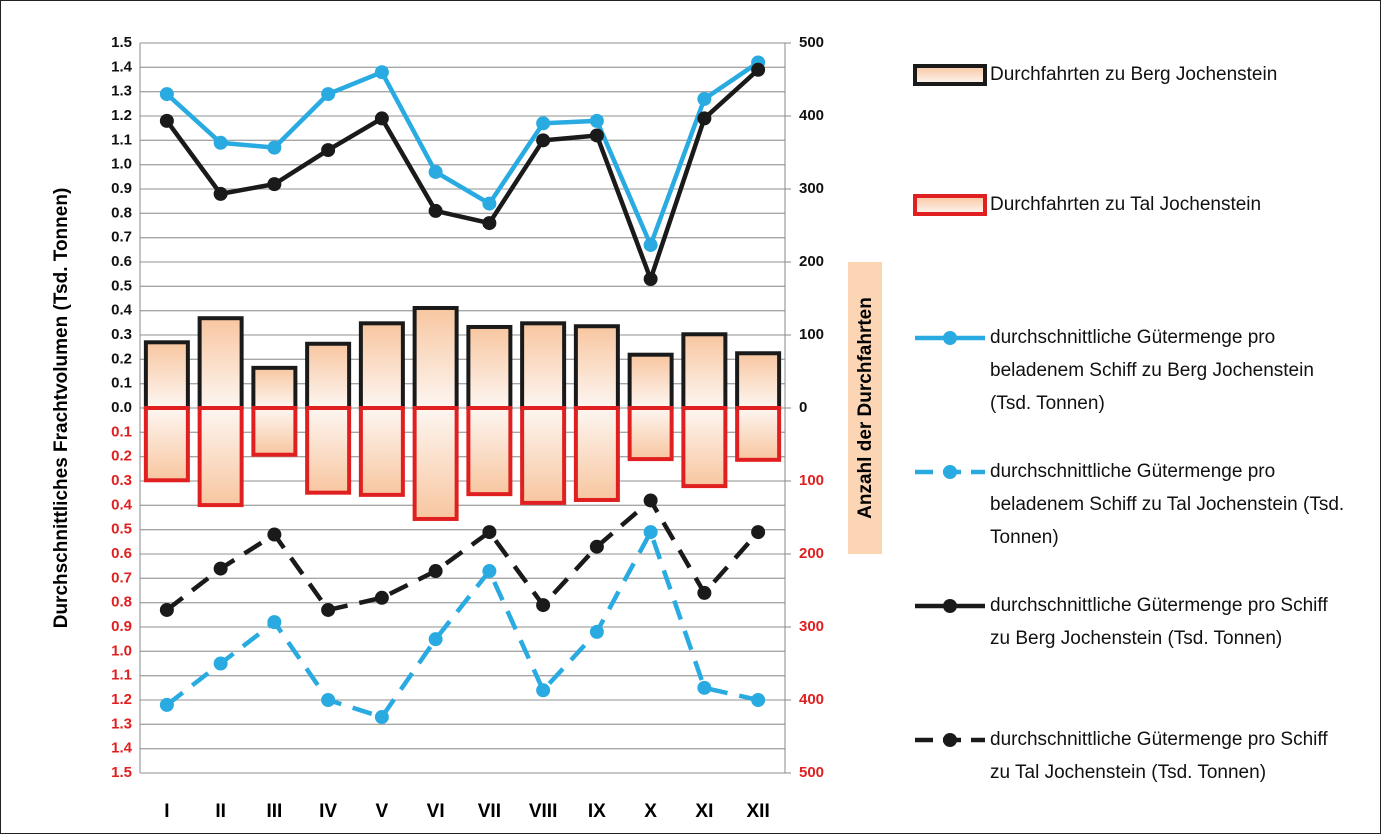 The height and width of the screenshot is (834, 1381). I want to click on y-tick-label: 0.4, so click(122, 310).